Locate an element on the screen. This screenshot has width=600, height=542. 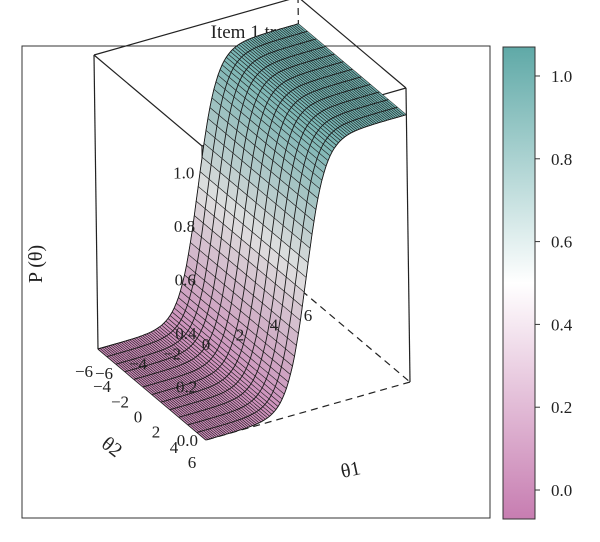
x-tick-label: 6 is located at coordinates (308, 315).